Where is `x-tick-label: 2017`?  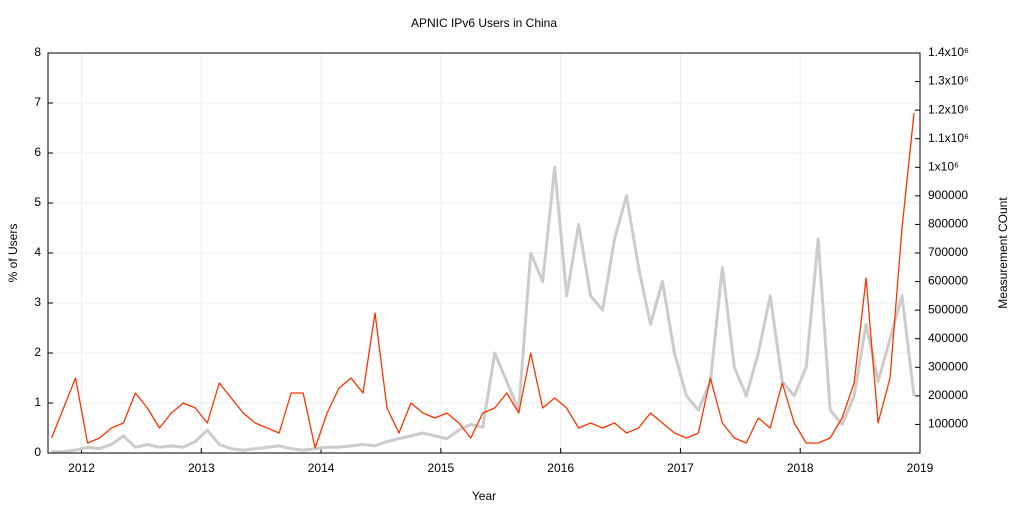
x-tick-label: 2017 is located at coordinates (680, 468).